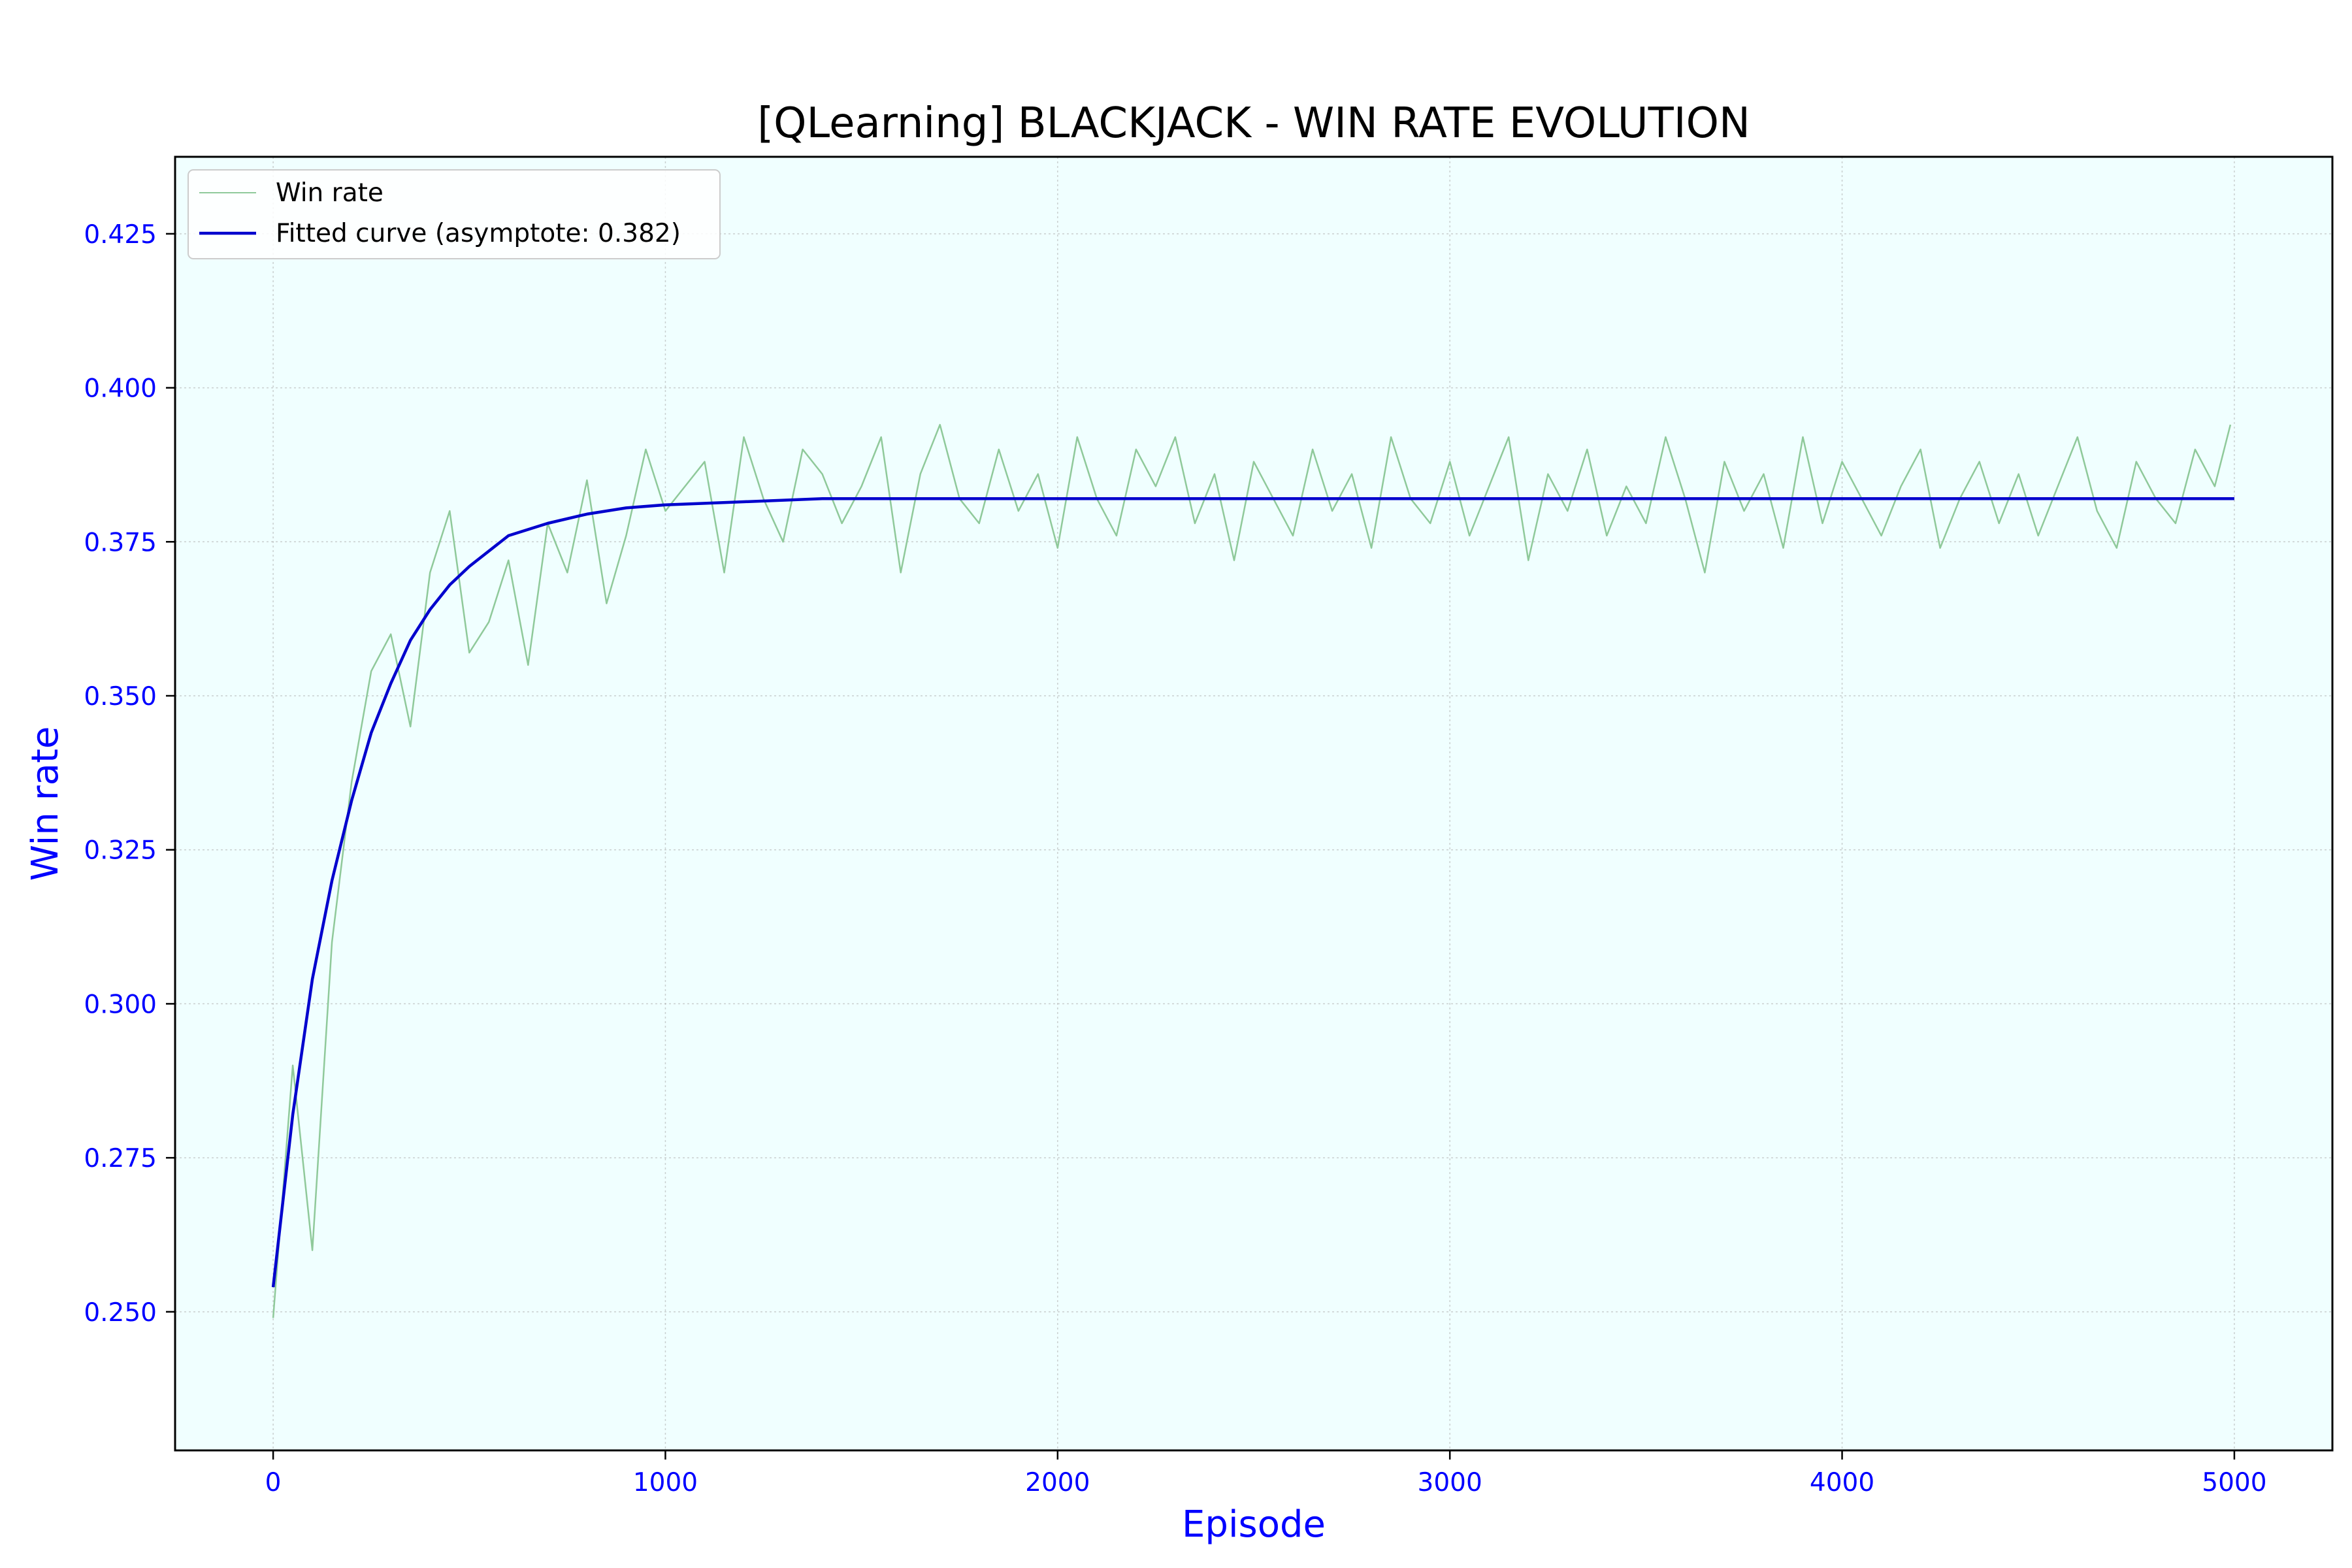 Image resolution: width=2352 pixels, height=1568 pixels. I want to click on legend-box, so click(454, 214).